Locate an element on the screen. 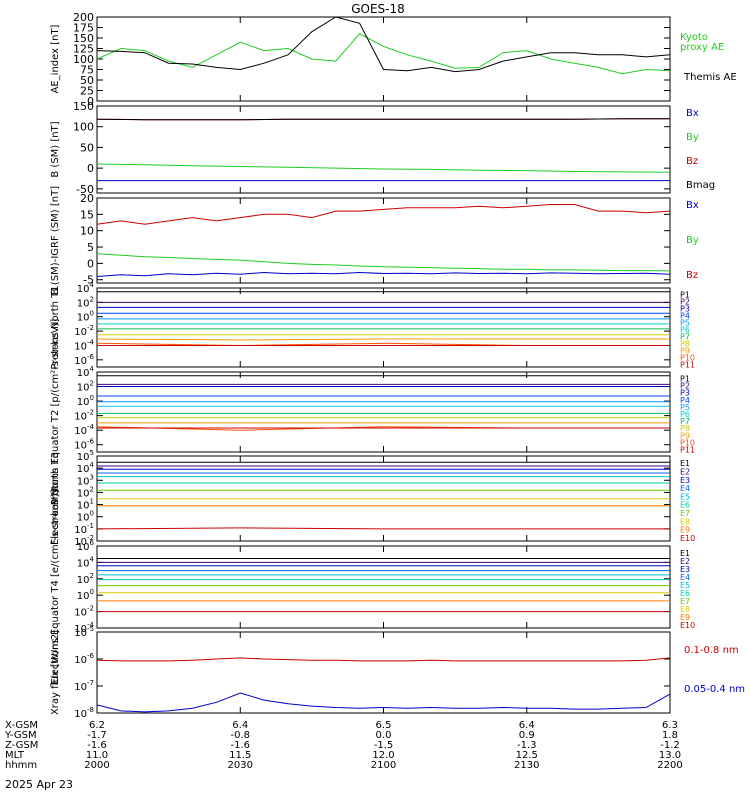  panel-frame is located at coordinates (383, 672).